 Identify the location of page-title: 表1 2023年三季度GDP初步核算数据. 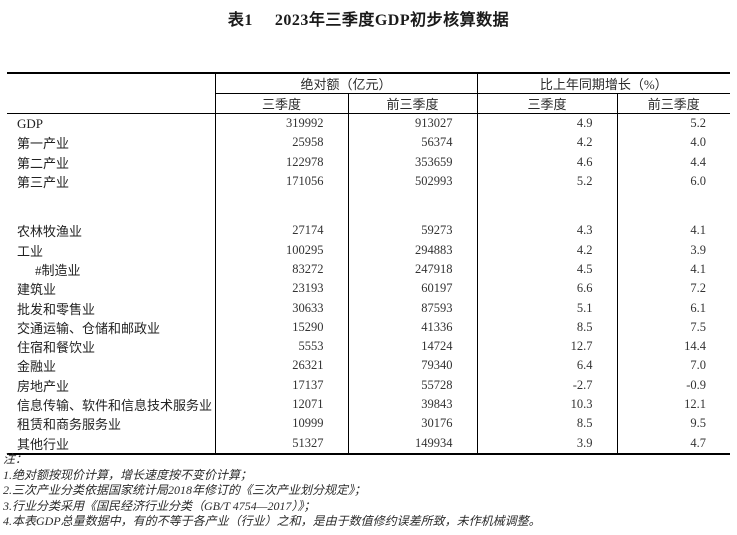
(368, 18).